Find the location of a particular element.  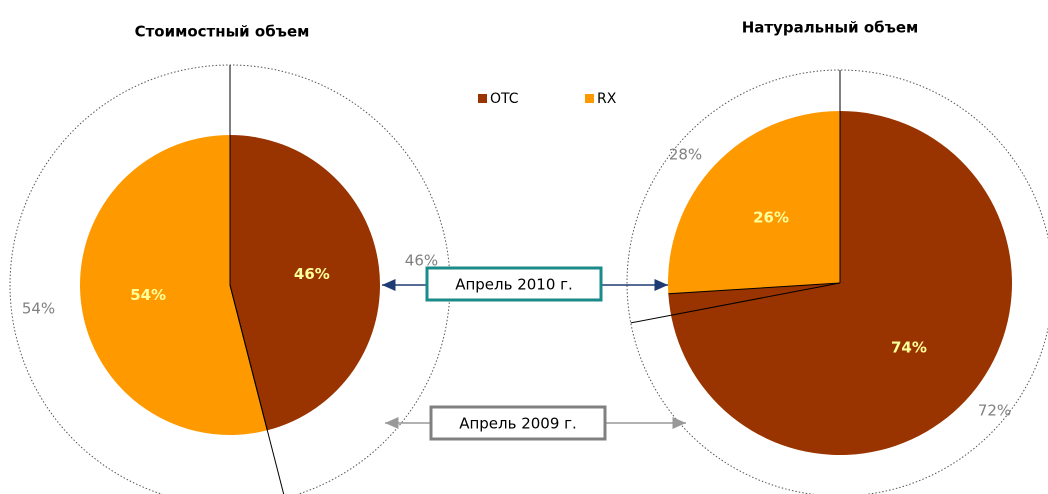

outer-label: 28% is located at coordinates (685, 155).